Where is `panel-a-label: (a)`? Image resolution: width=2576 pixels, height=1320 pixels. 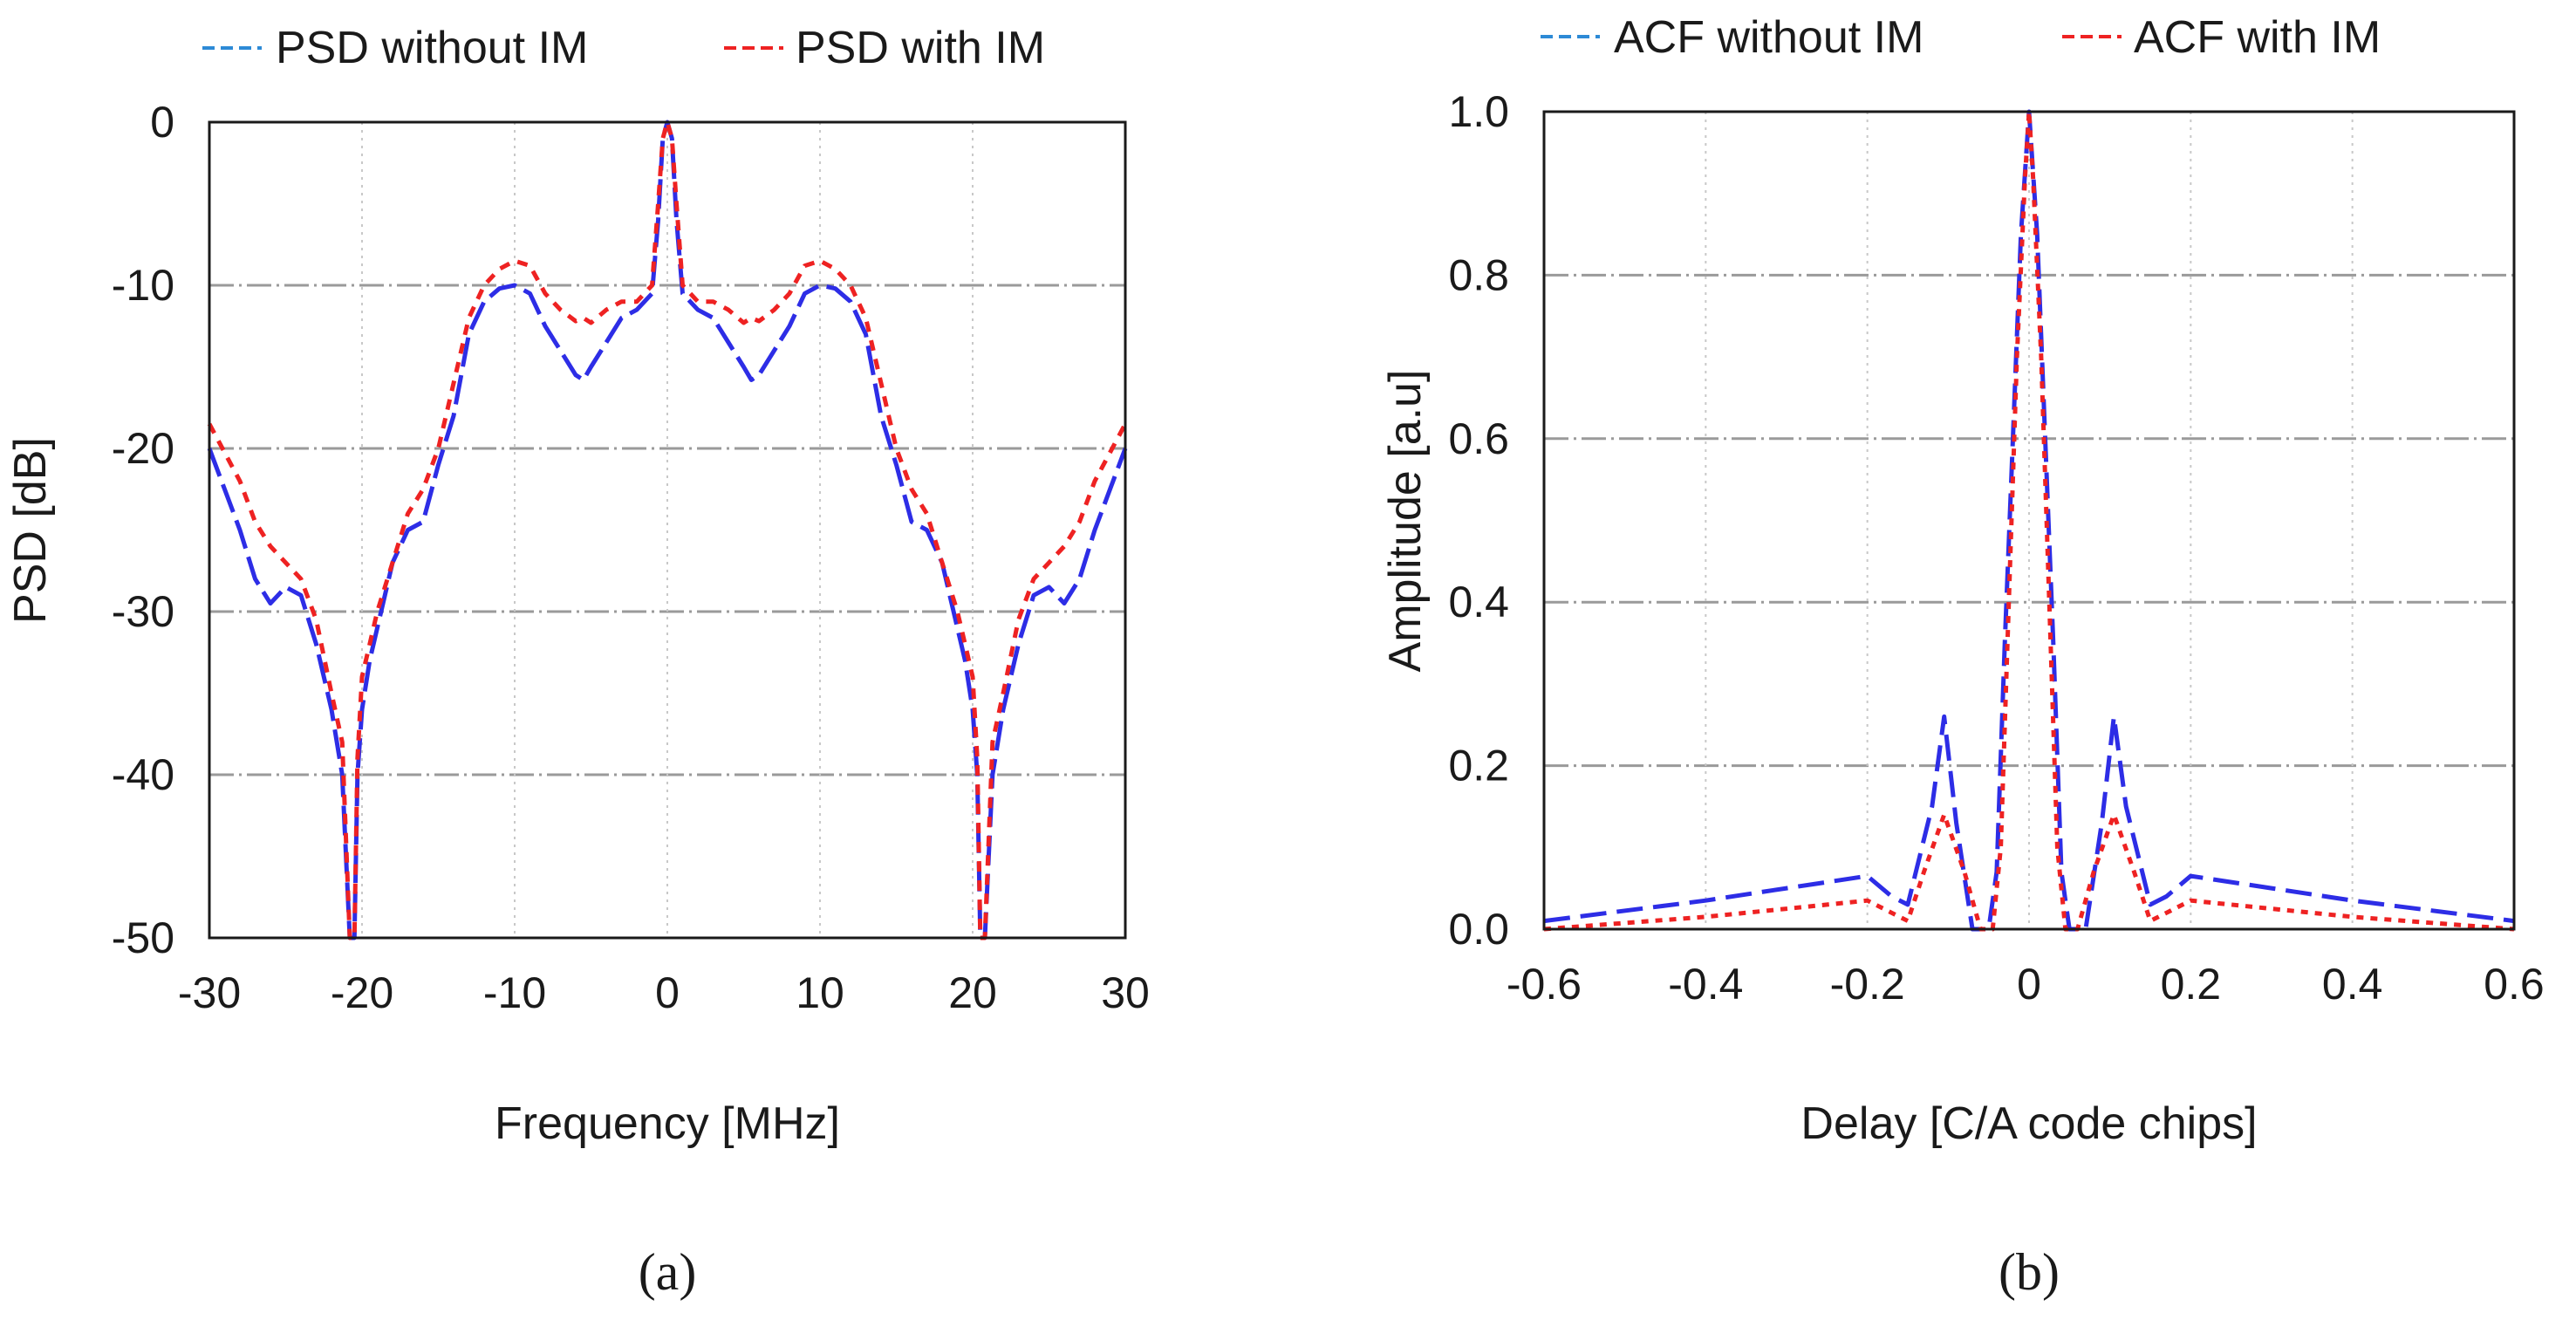 panel-a-label: (a) is located at coordinates (668, 1272).